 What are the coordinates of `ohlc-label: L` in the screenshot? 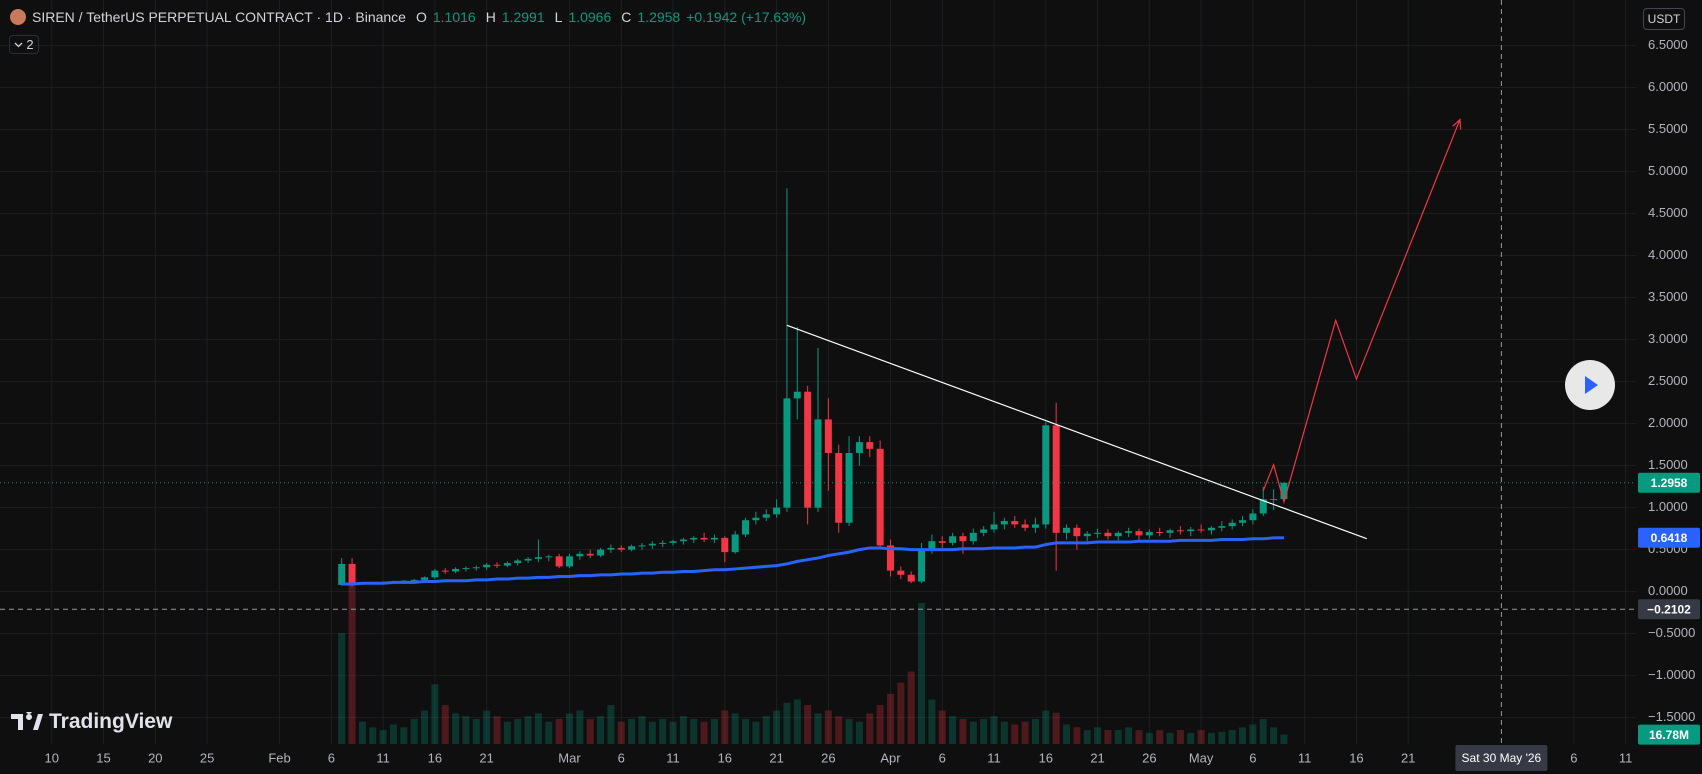 It's located at (558, 17).